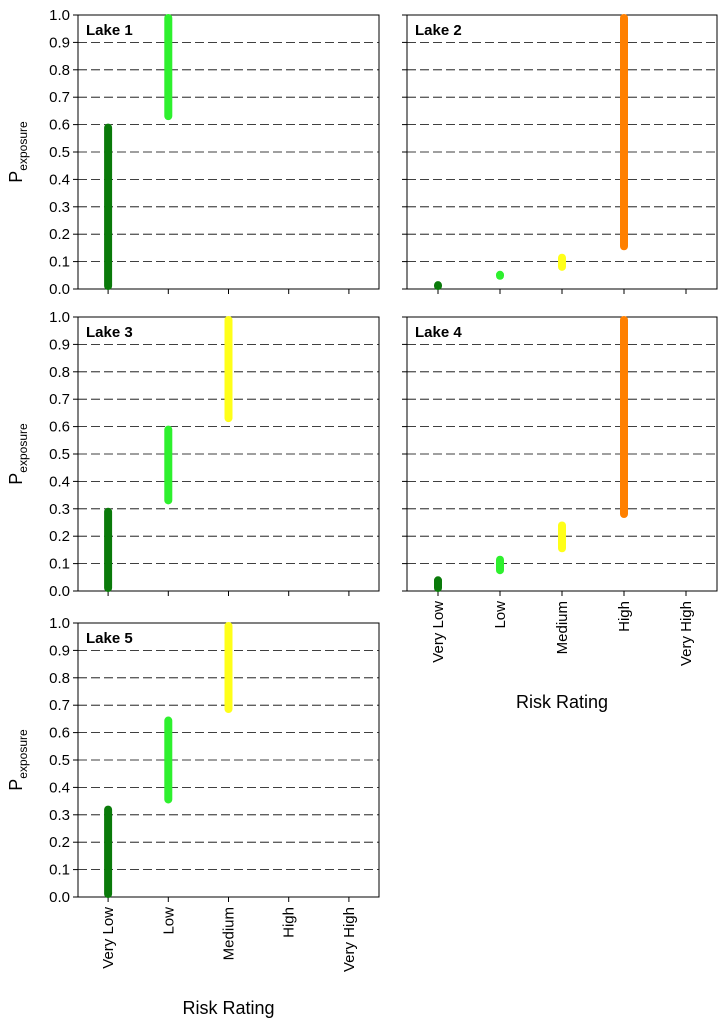  Describe the element at coordinates (438, 30) in the screenshot. I see `panel-title: Lake 2` at that location.